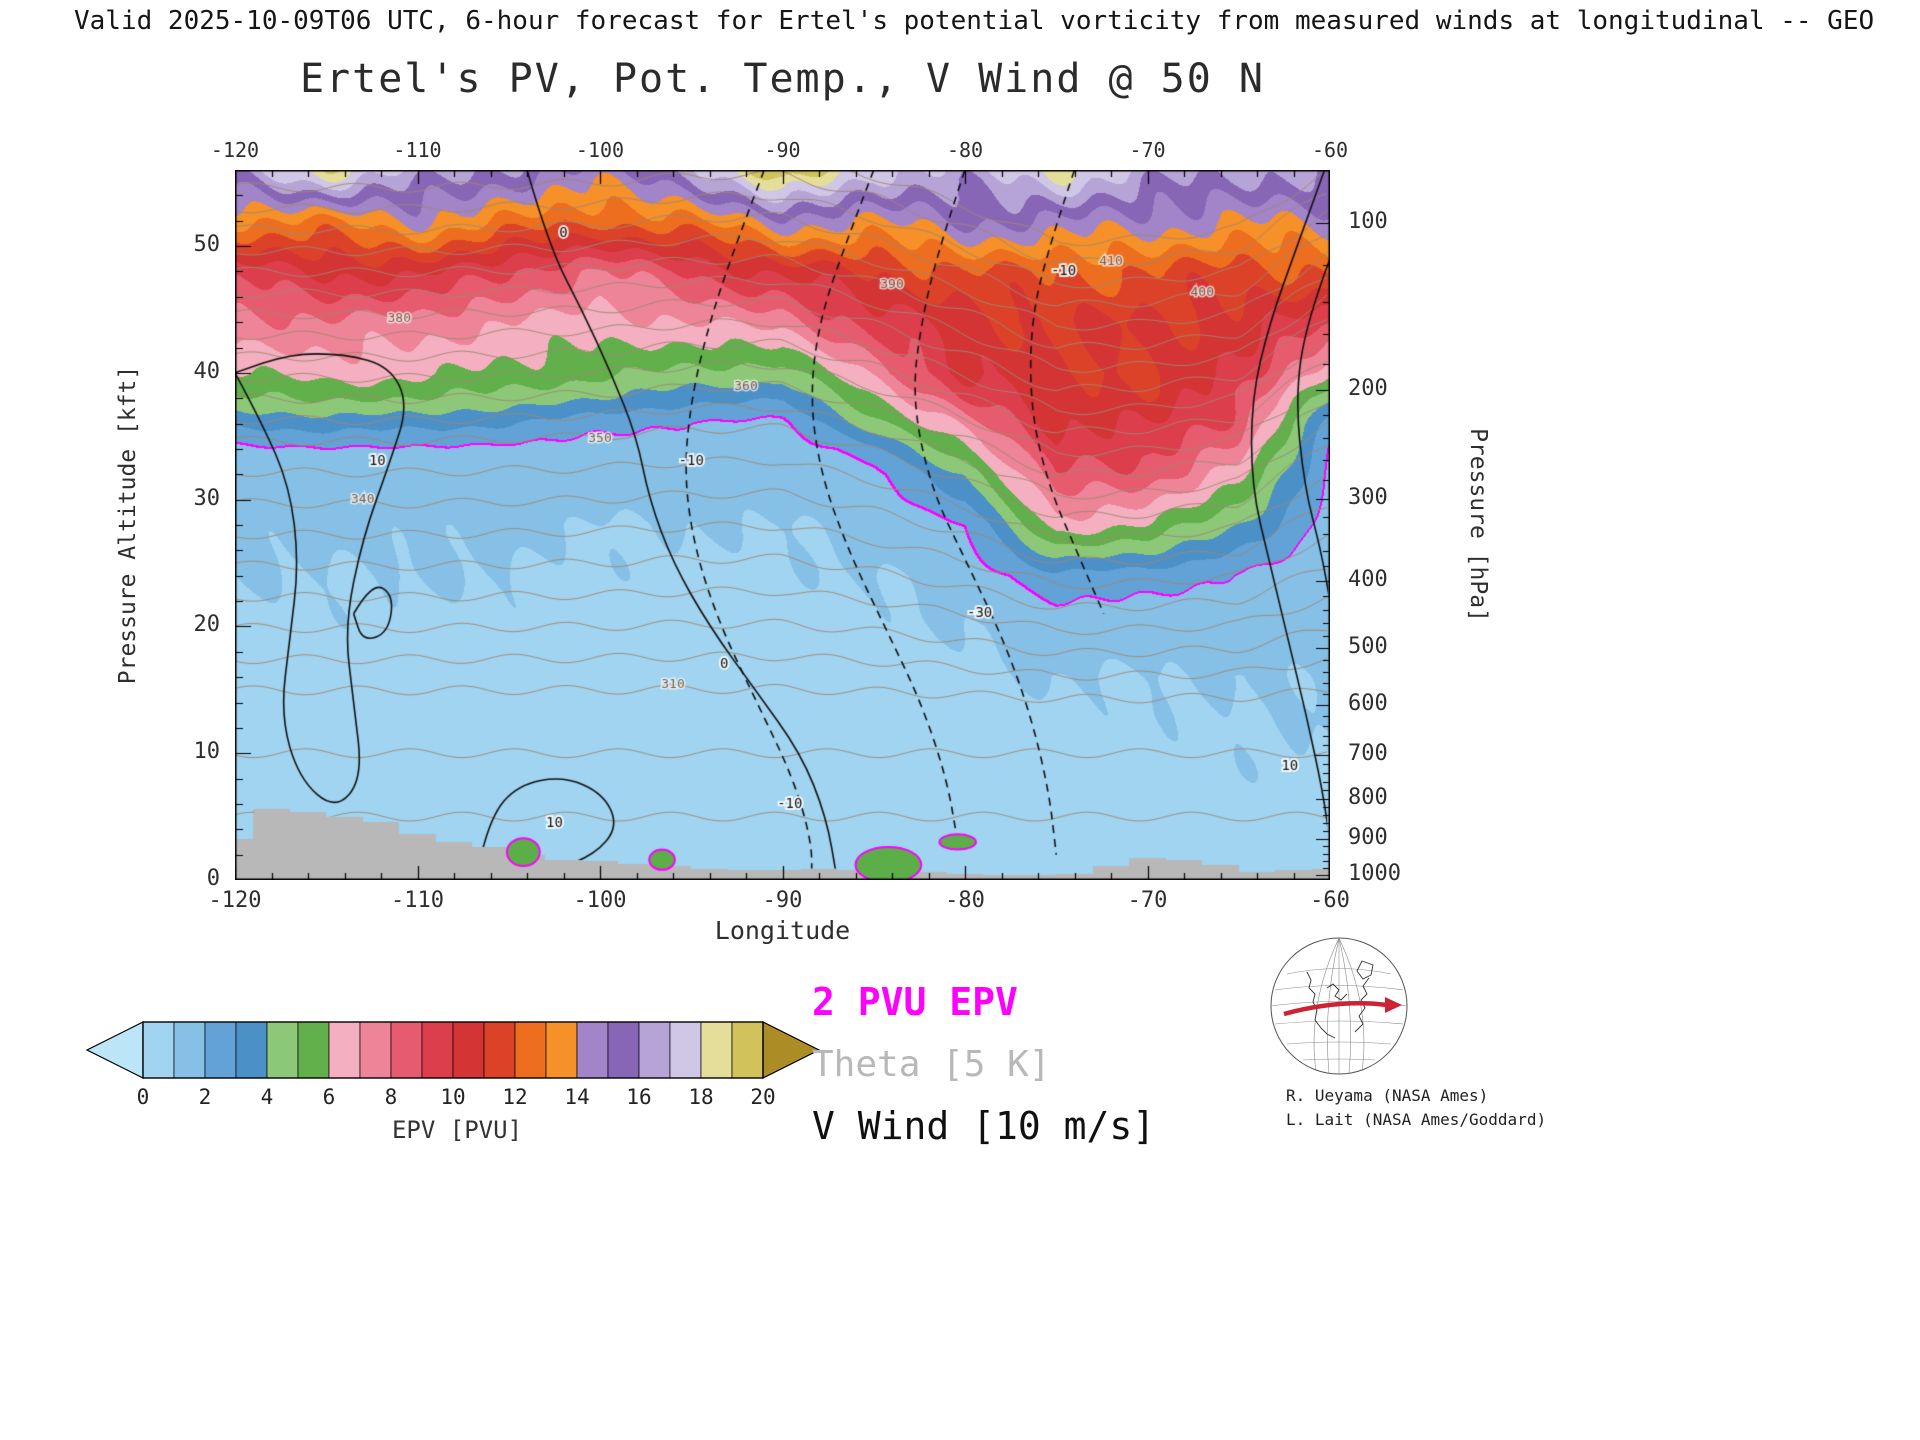 The image size is (1920, 1440). I want to click on colorbar-tick-label: 16, so click(638, 1097).